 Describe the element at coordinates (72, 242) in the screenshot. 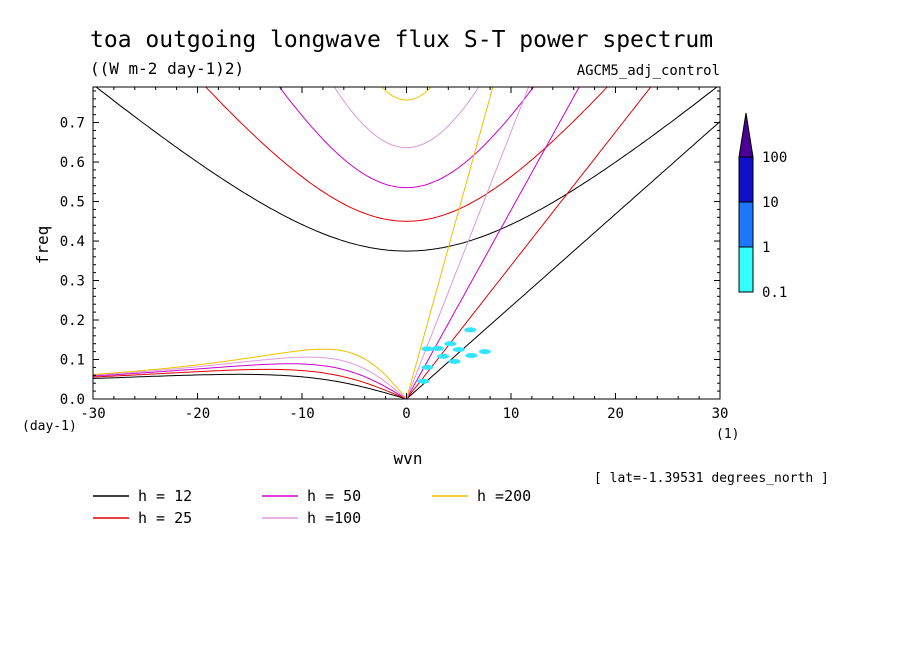

I see `y-tick-label: 0.4` at that location.